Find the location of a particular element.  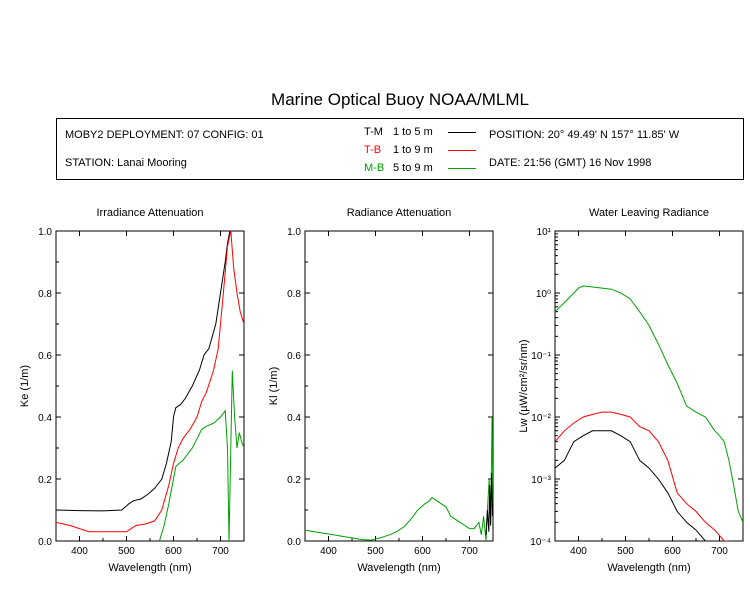

y-tick-label: 10⁻⁴ is located at coordinates (540, 542).